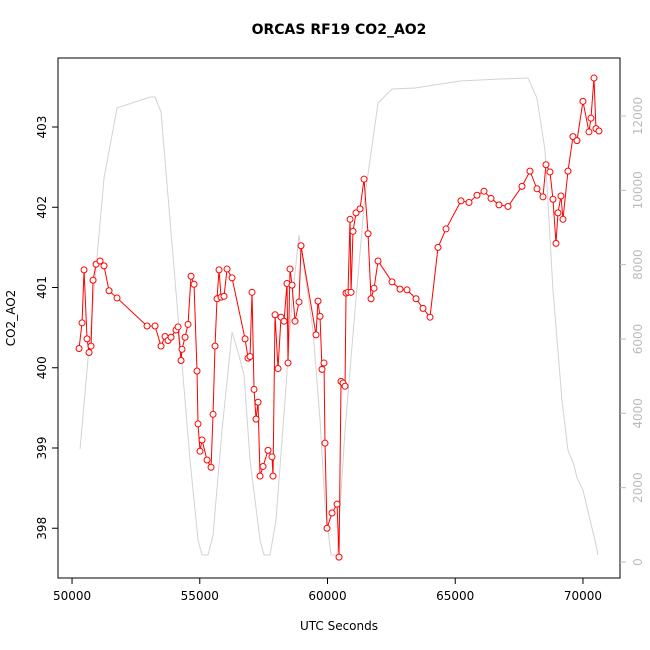 This screenshot has height=650, width=650. I want to click on x-tick-label: 60000, so click(327, 596).